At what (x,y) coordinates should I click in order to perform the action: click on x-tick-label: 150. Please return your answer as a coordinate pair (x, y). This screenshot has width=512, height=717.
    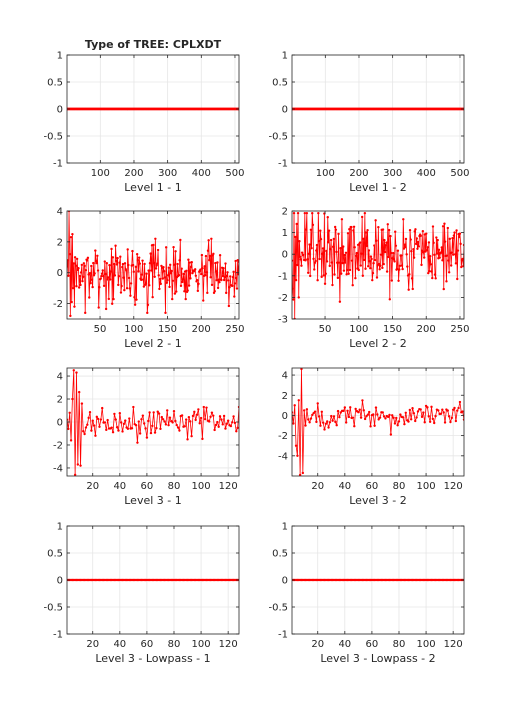
    Looking at the image, I should click on (167, 329).